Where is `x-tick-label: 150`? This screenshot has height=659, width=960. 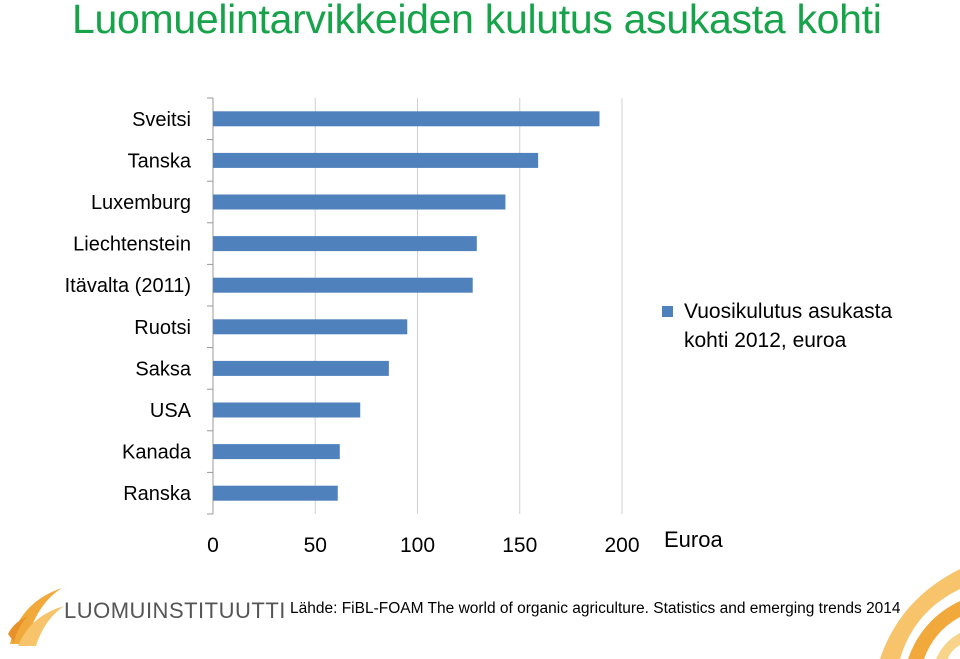
x-tick-label: 150 is located at coordinates (519, 545).